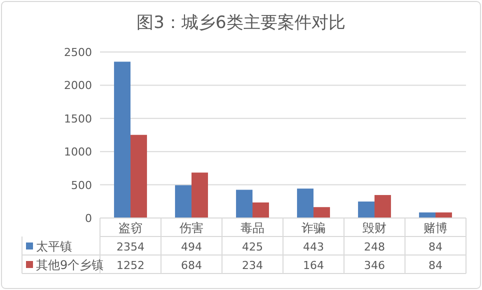 The width and height of the screenshot is (482, 290). I want to click on legend-label: 太平镇, so click(54, 247).